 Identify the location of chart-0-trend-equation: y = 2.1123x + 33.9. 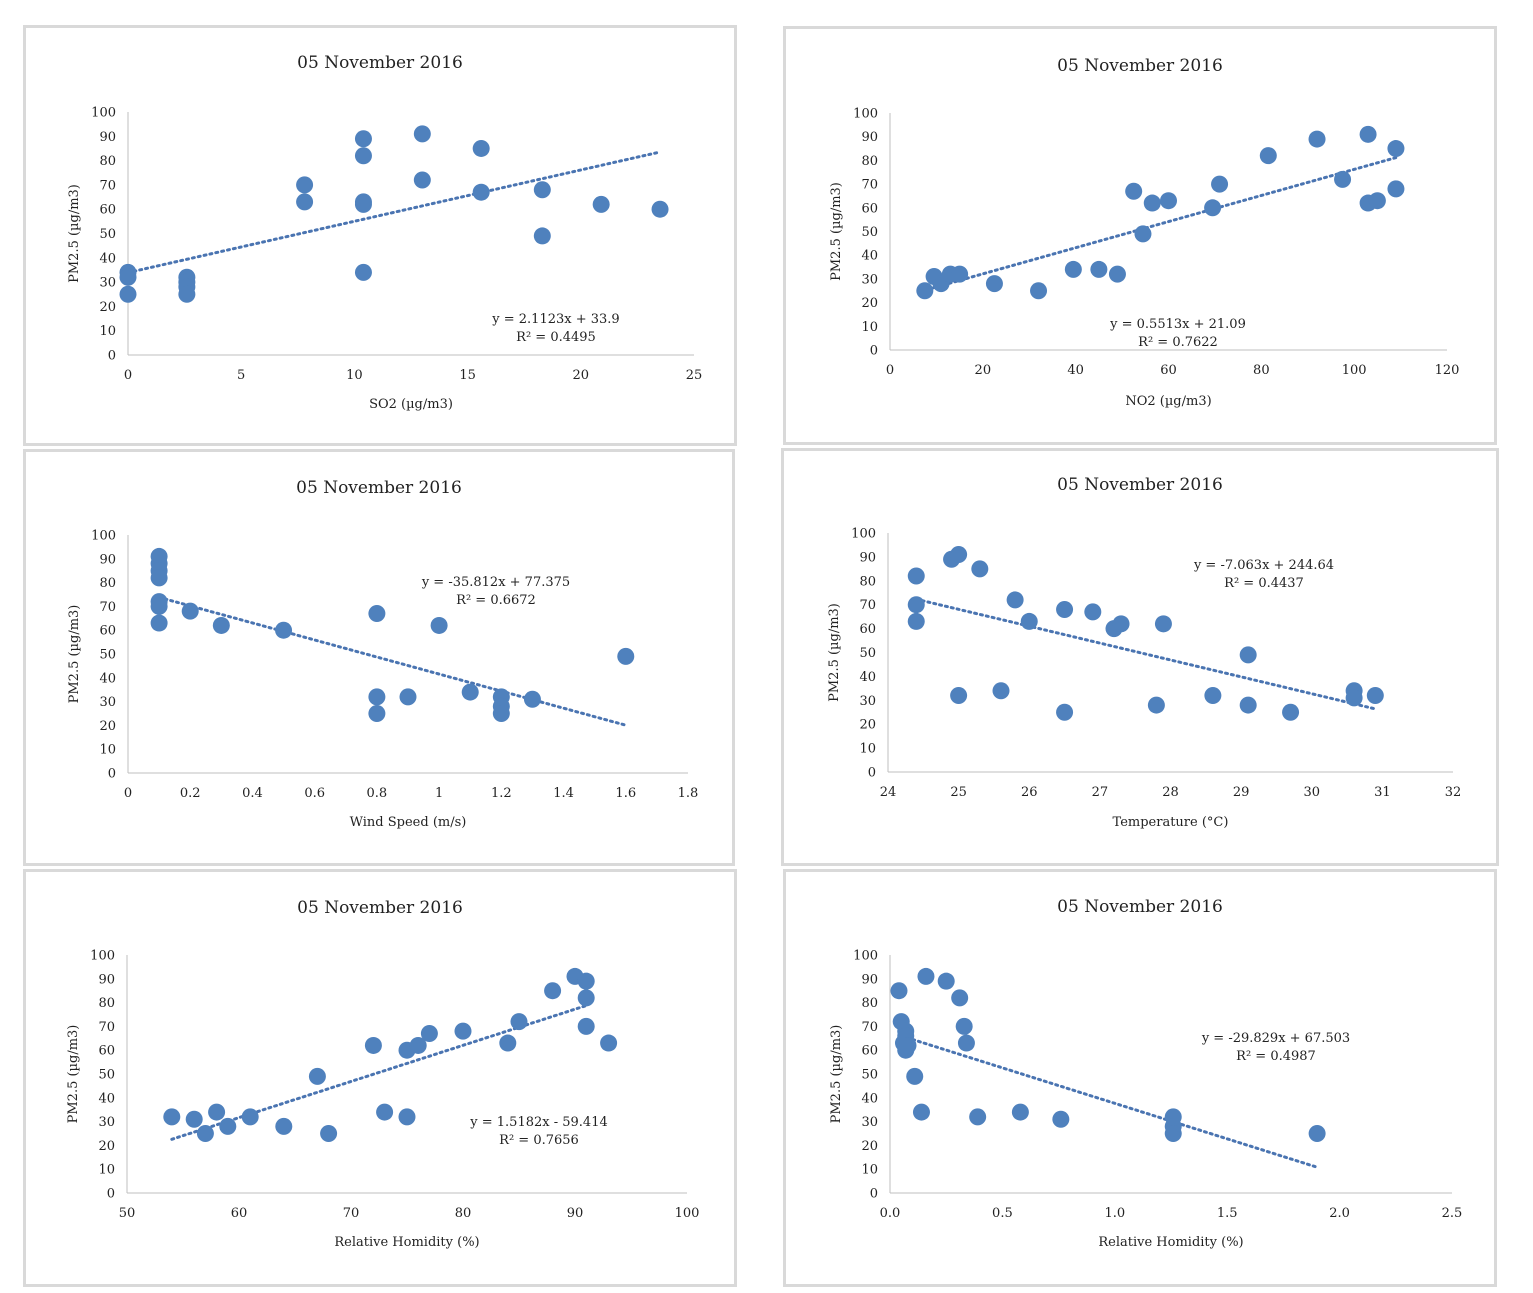
(555, 319).